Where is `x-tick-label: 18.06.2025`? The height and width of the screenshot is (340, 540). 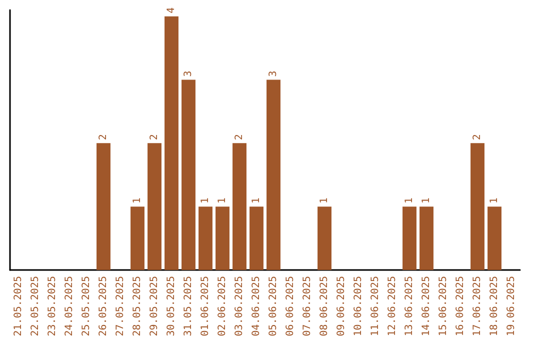
x-tick-label: 18.06.2025 is located at coordinates (494, 306).